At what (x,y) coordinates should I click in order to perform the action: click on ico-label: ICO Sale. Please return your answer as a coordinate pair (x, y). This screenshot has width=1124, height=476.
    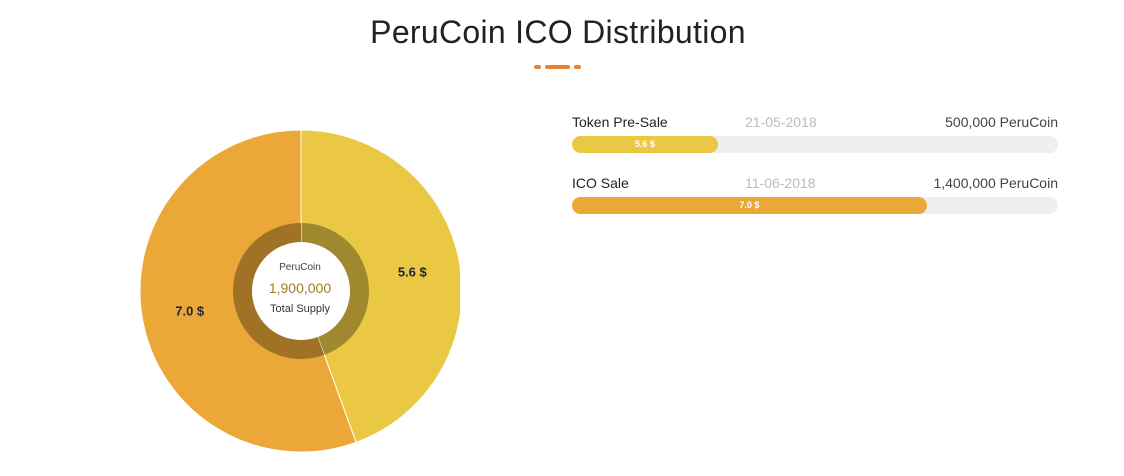
    Looking at the image, I should click on (600, 183).